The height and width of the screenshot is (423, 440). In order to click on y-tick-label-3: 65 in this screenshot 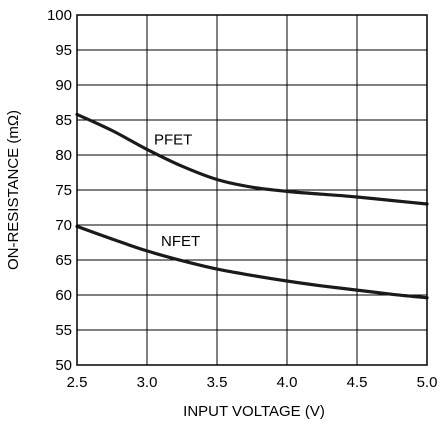, I will do `click(63, 260)`.